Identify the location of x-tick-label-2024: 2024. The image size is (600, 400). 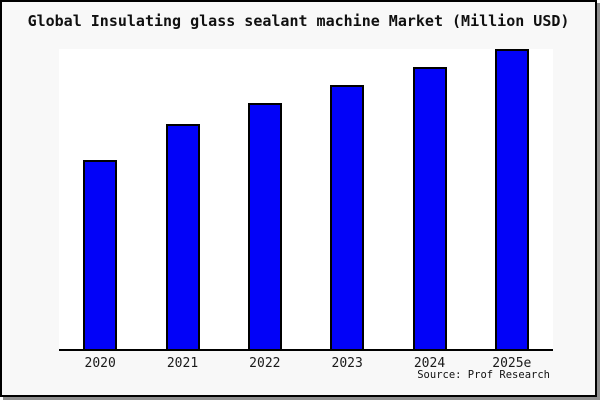
(429, 363).